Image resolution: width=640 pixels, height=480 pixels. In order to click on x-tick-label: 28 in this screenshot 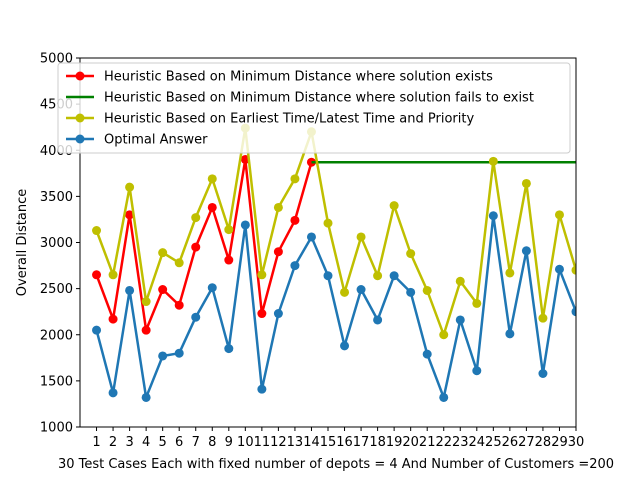, I will do `click(543, 442)`.